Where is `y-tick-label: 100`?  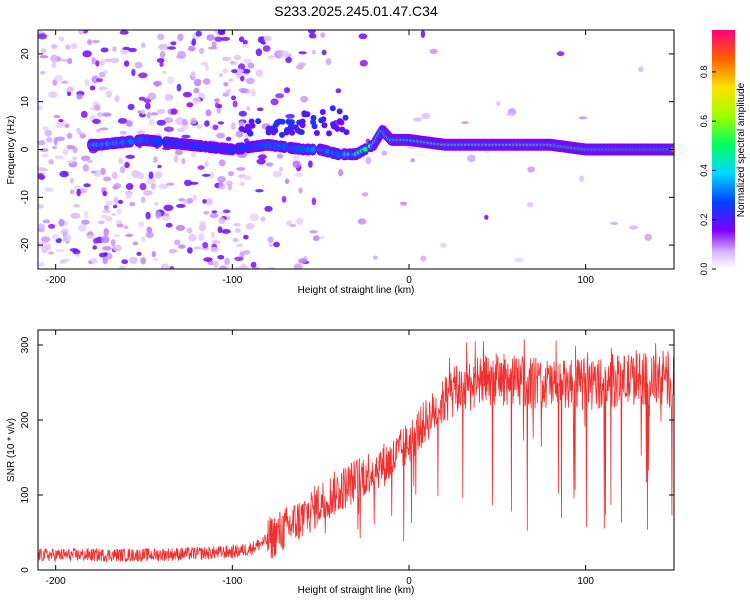
y-tick-label: 100 is located at coordinates (25, 494).